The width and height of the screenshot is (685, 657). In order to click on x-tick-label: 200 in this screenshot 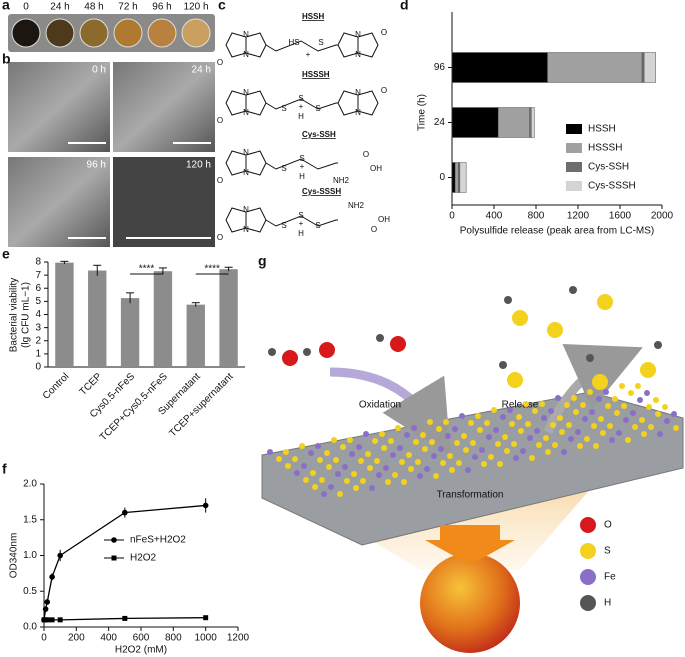, I will do `click(76, 638)`.